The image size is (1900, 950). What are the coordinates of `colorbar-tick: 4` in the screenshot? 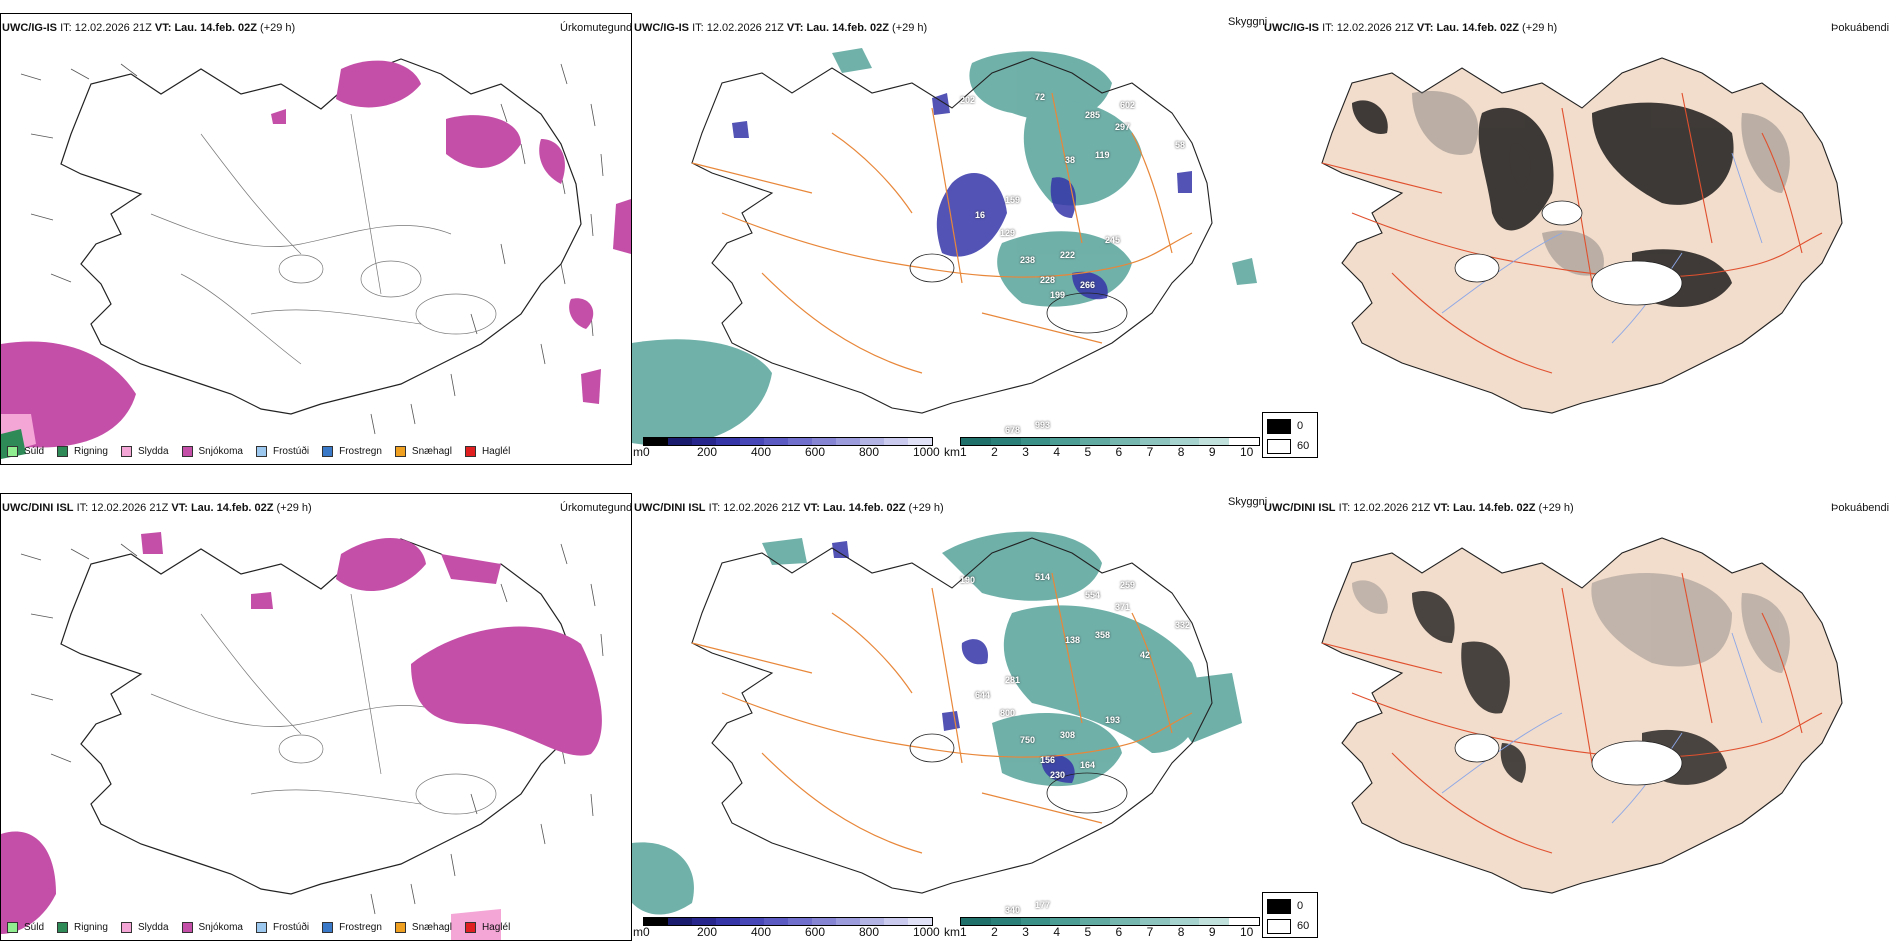 It's located at (1057, 452).